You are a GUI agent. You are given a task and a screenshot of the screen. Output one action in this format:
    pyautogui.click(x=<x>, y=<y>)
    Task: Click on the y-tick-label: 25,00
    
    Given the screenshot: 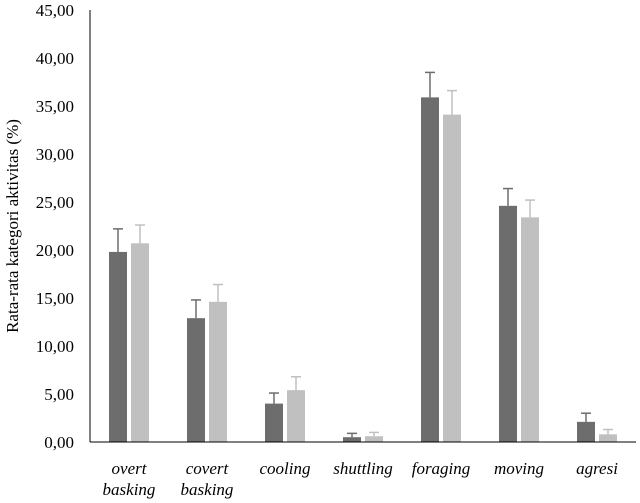 What is the action you would take?
    pyautogui.click(x=55, y=202)
    